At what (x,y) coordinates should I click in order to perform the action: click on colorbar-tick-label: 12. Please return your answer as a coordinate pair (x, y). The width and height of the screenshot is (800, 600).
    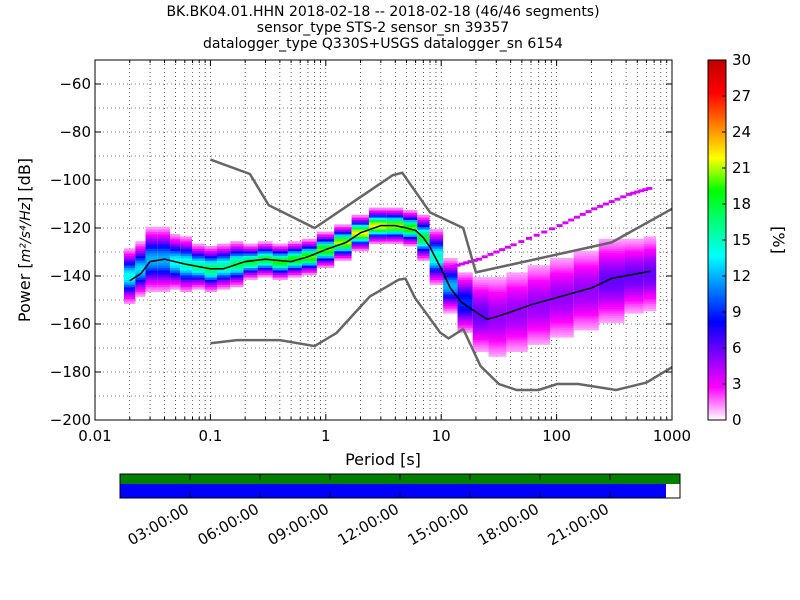
    Looking at the image, I should click on (741, 276).